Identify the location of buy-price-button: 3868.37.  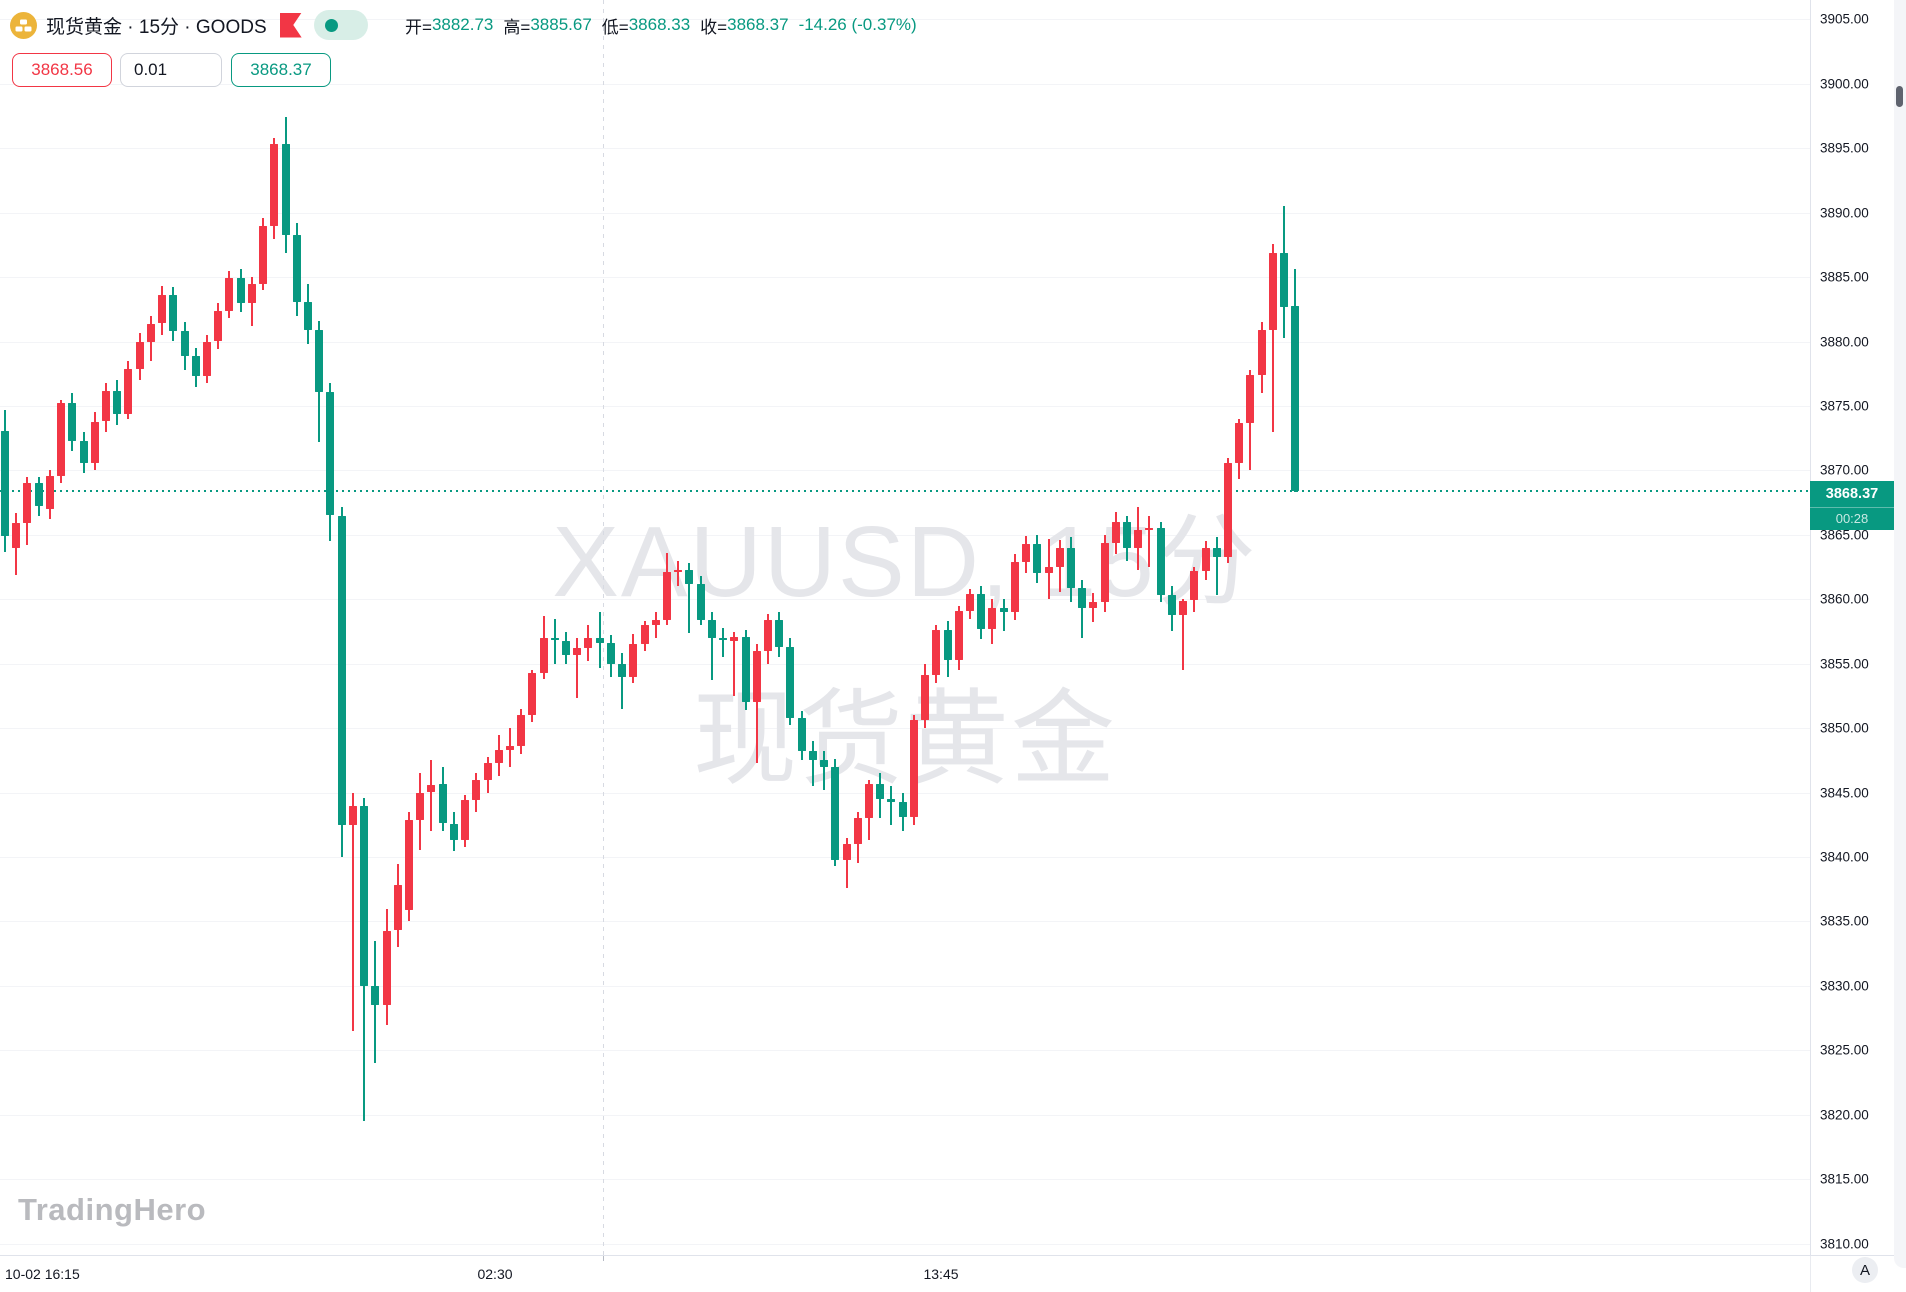
(281, 70).